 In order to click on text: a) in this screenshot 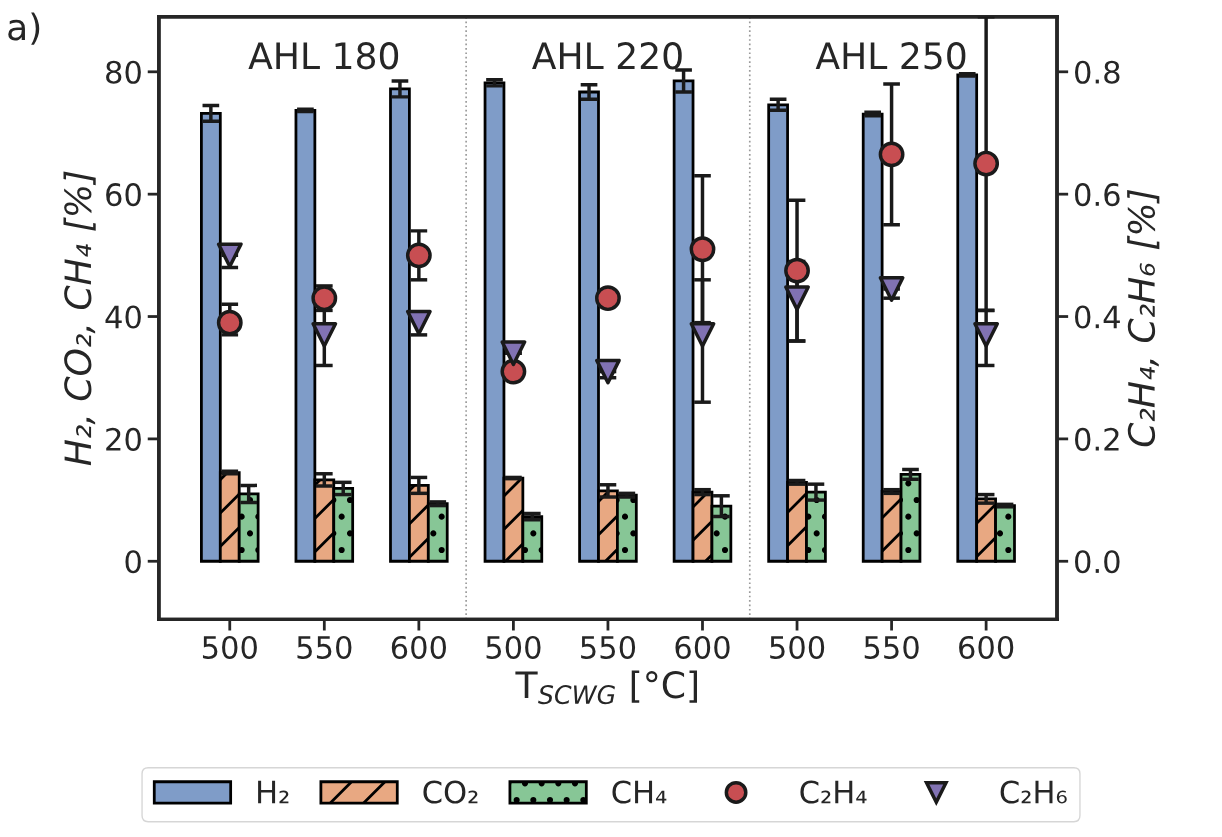, I will do `click(24, 28)`.